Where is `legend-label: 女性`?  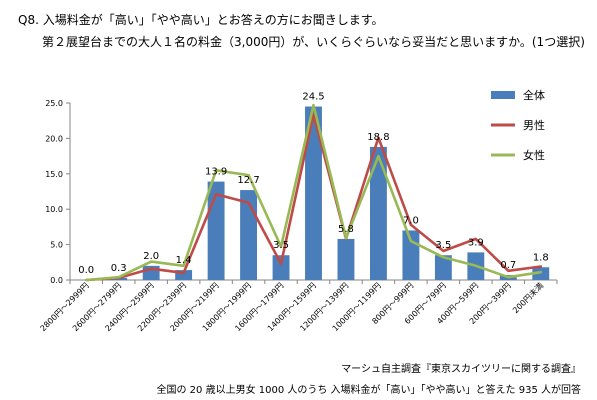 legend-label: 女性 is located at coordinates (534, 155).